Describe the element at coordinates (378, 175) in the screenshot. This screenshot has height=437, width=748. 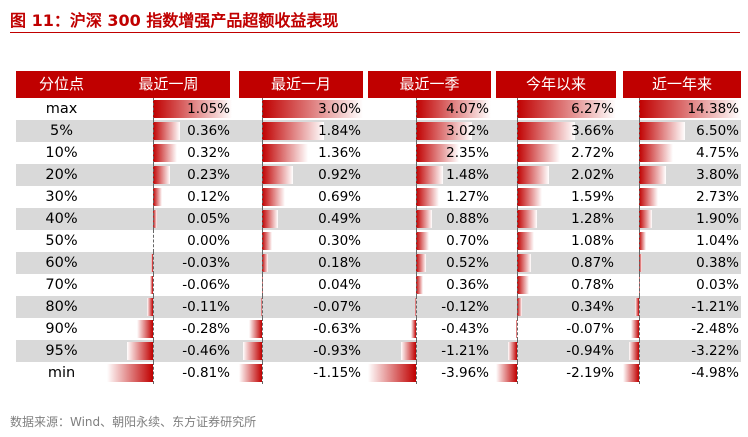
I see `table-row: 20% 0.23% 0.92% 1.48% 2.02% 3.80%` at that location.